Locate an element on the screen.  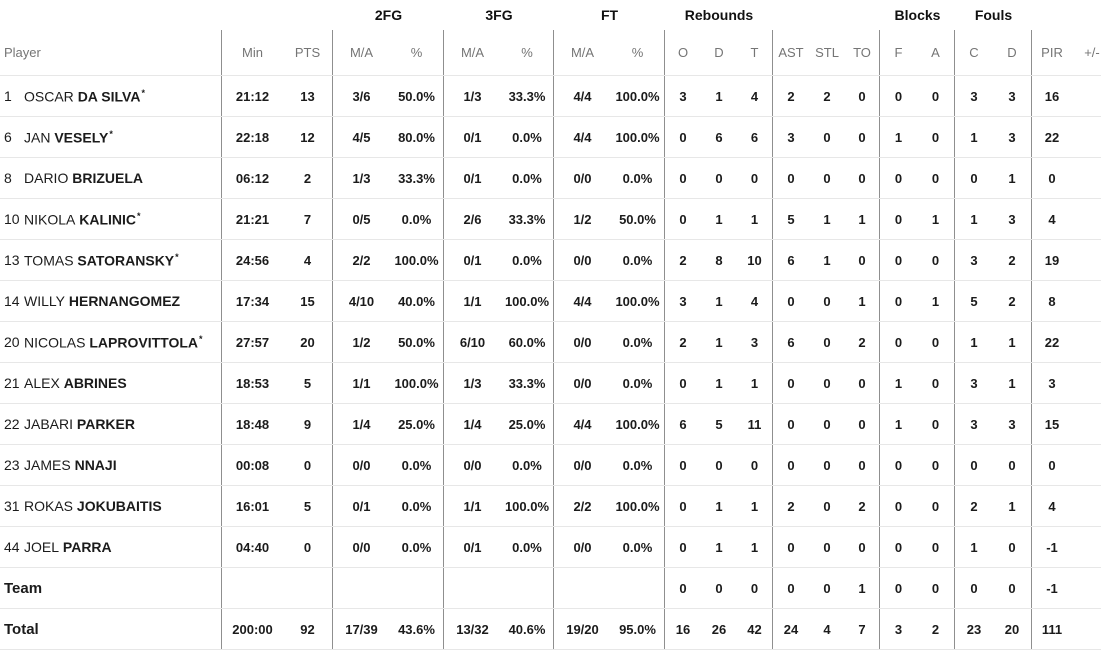
player-name: JAN VESELY* is located at coordinates (68, 137).